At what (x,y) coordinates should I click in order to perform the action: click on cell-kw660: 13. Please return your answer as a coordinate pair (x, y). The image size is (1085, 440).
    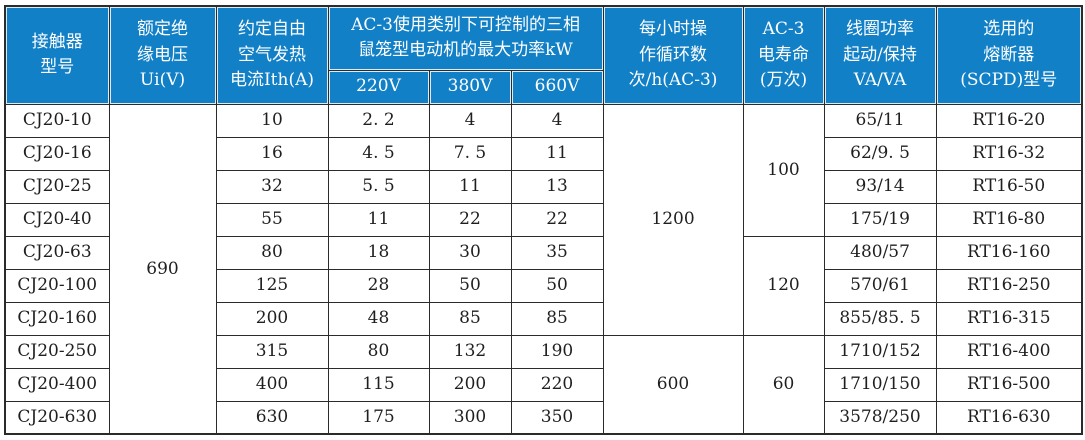
    Looking at the image, I should click on (557, 186).